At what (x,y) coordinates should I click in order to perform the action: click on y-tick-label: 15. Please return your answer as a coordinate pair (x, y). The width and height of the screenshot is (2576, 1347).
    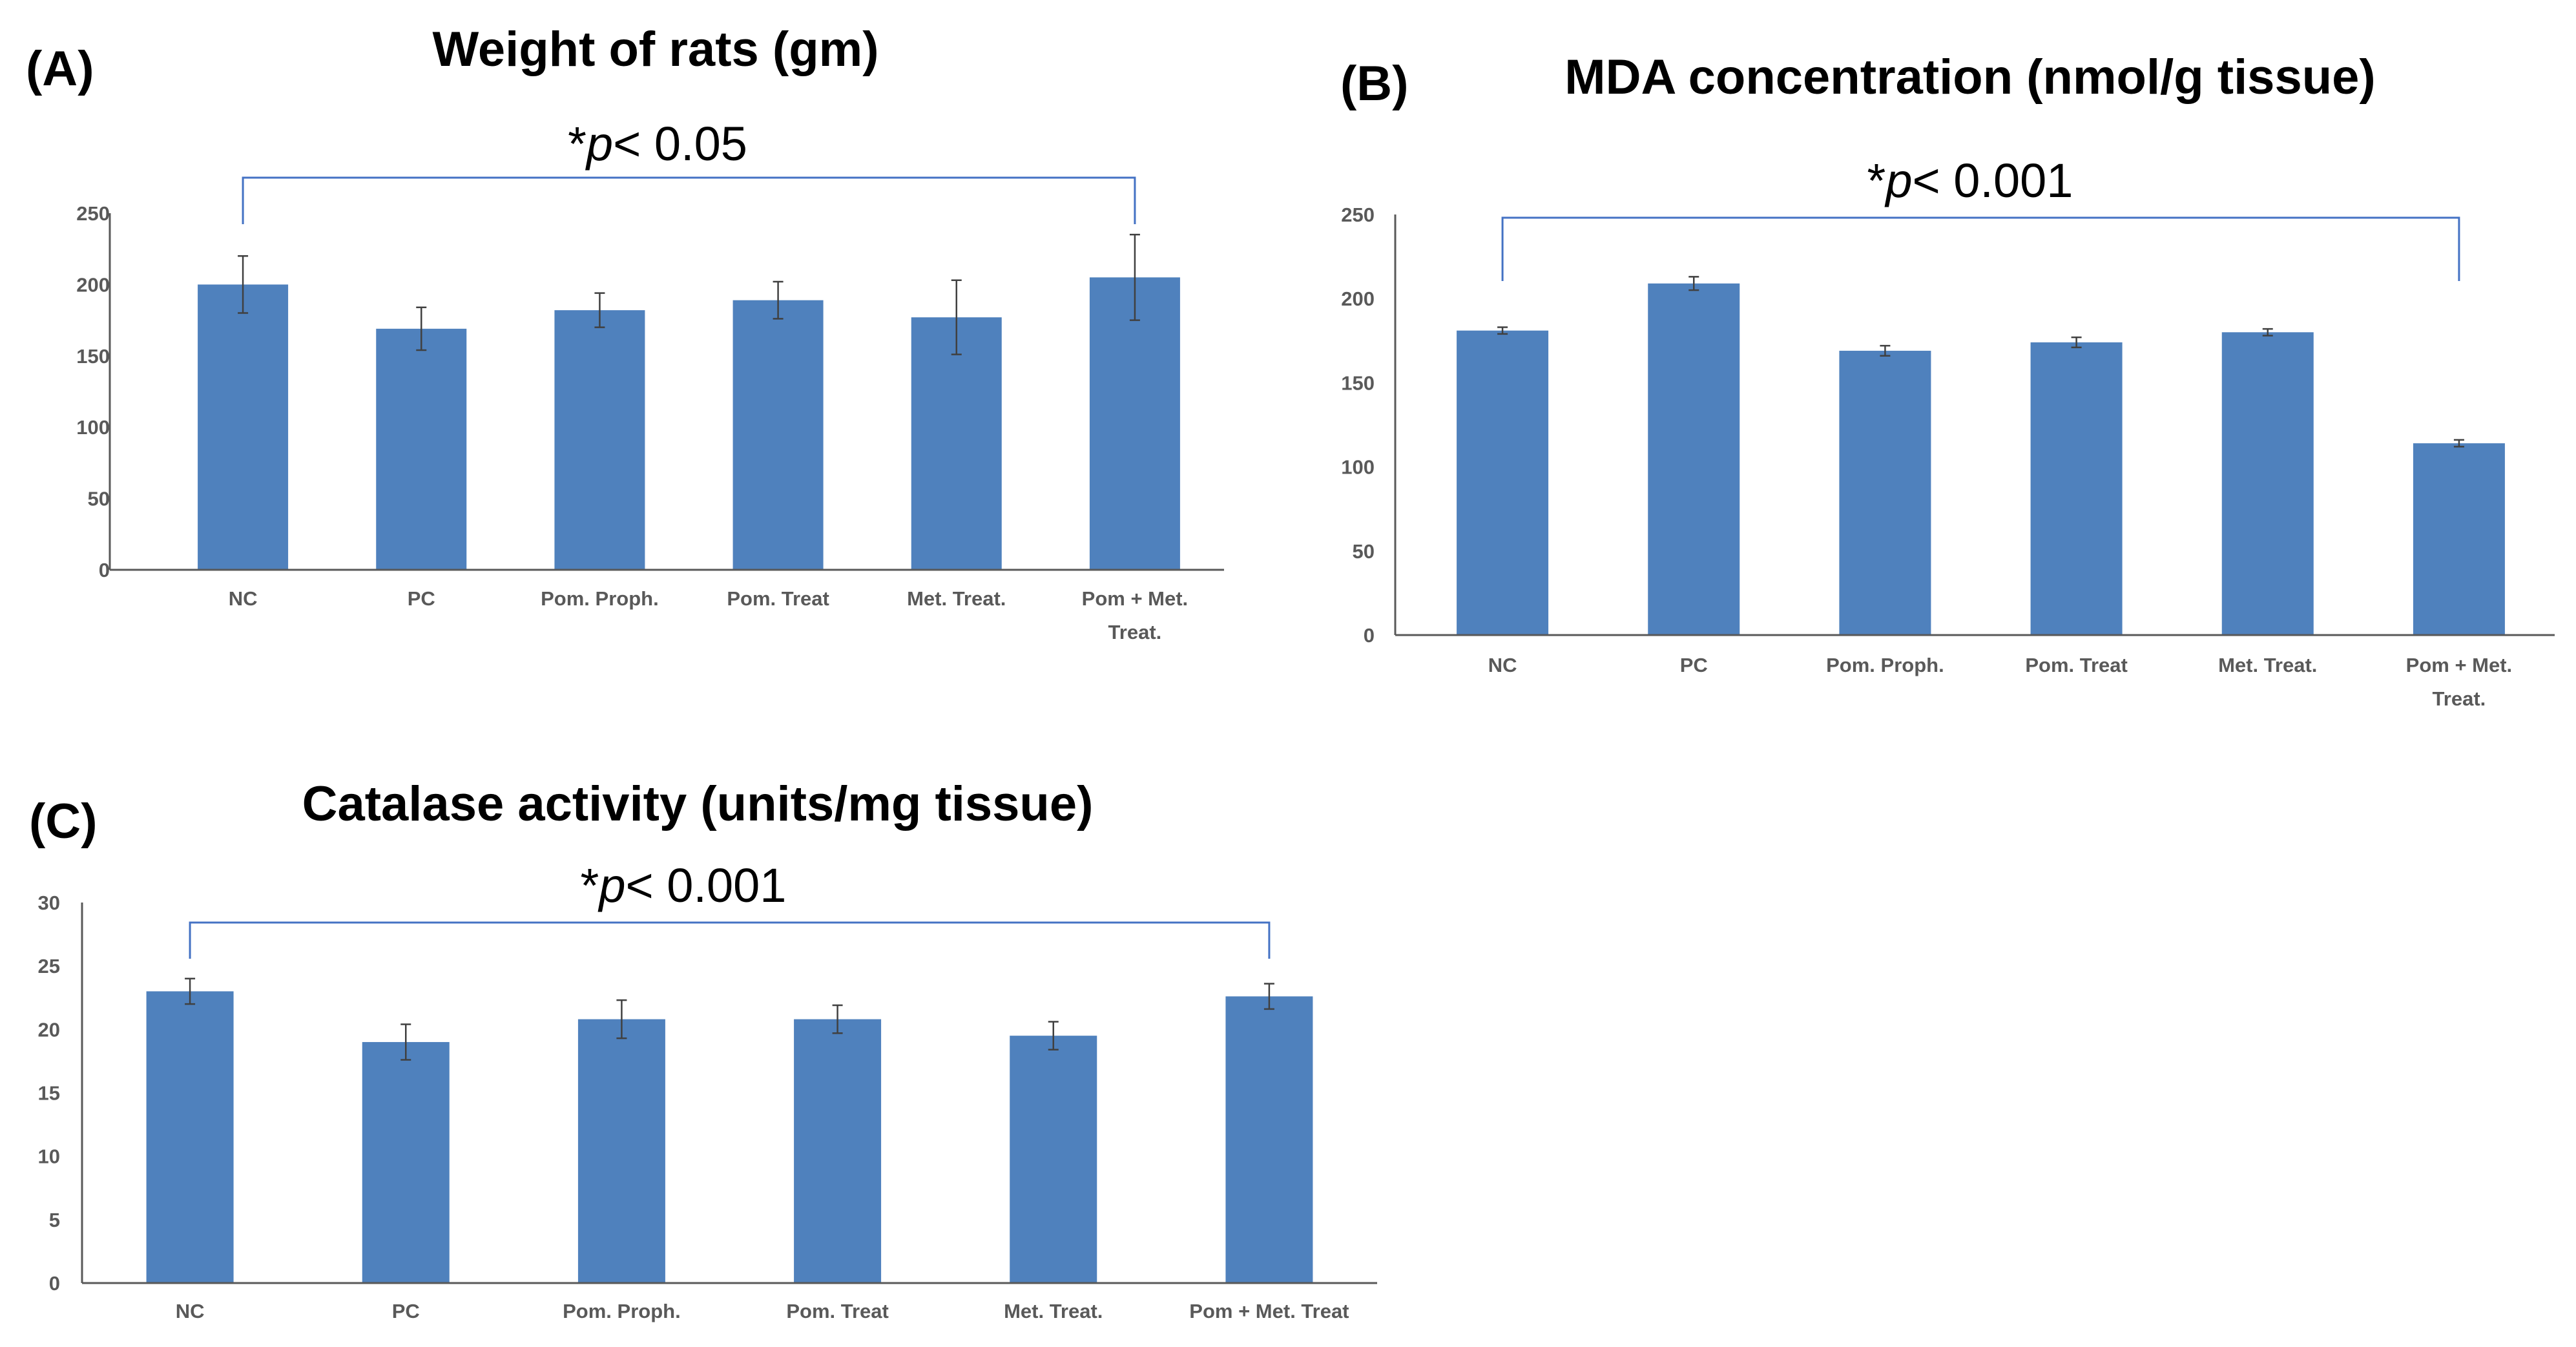
    Looking at the image, I should click on (49, 1093).